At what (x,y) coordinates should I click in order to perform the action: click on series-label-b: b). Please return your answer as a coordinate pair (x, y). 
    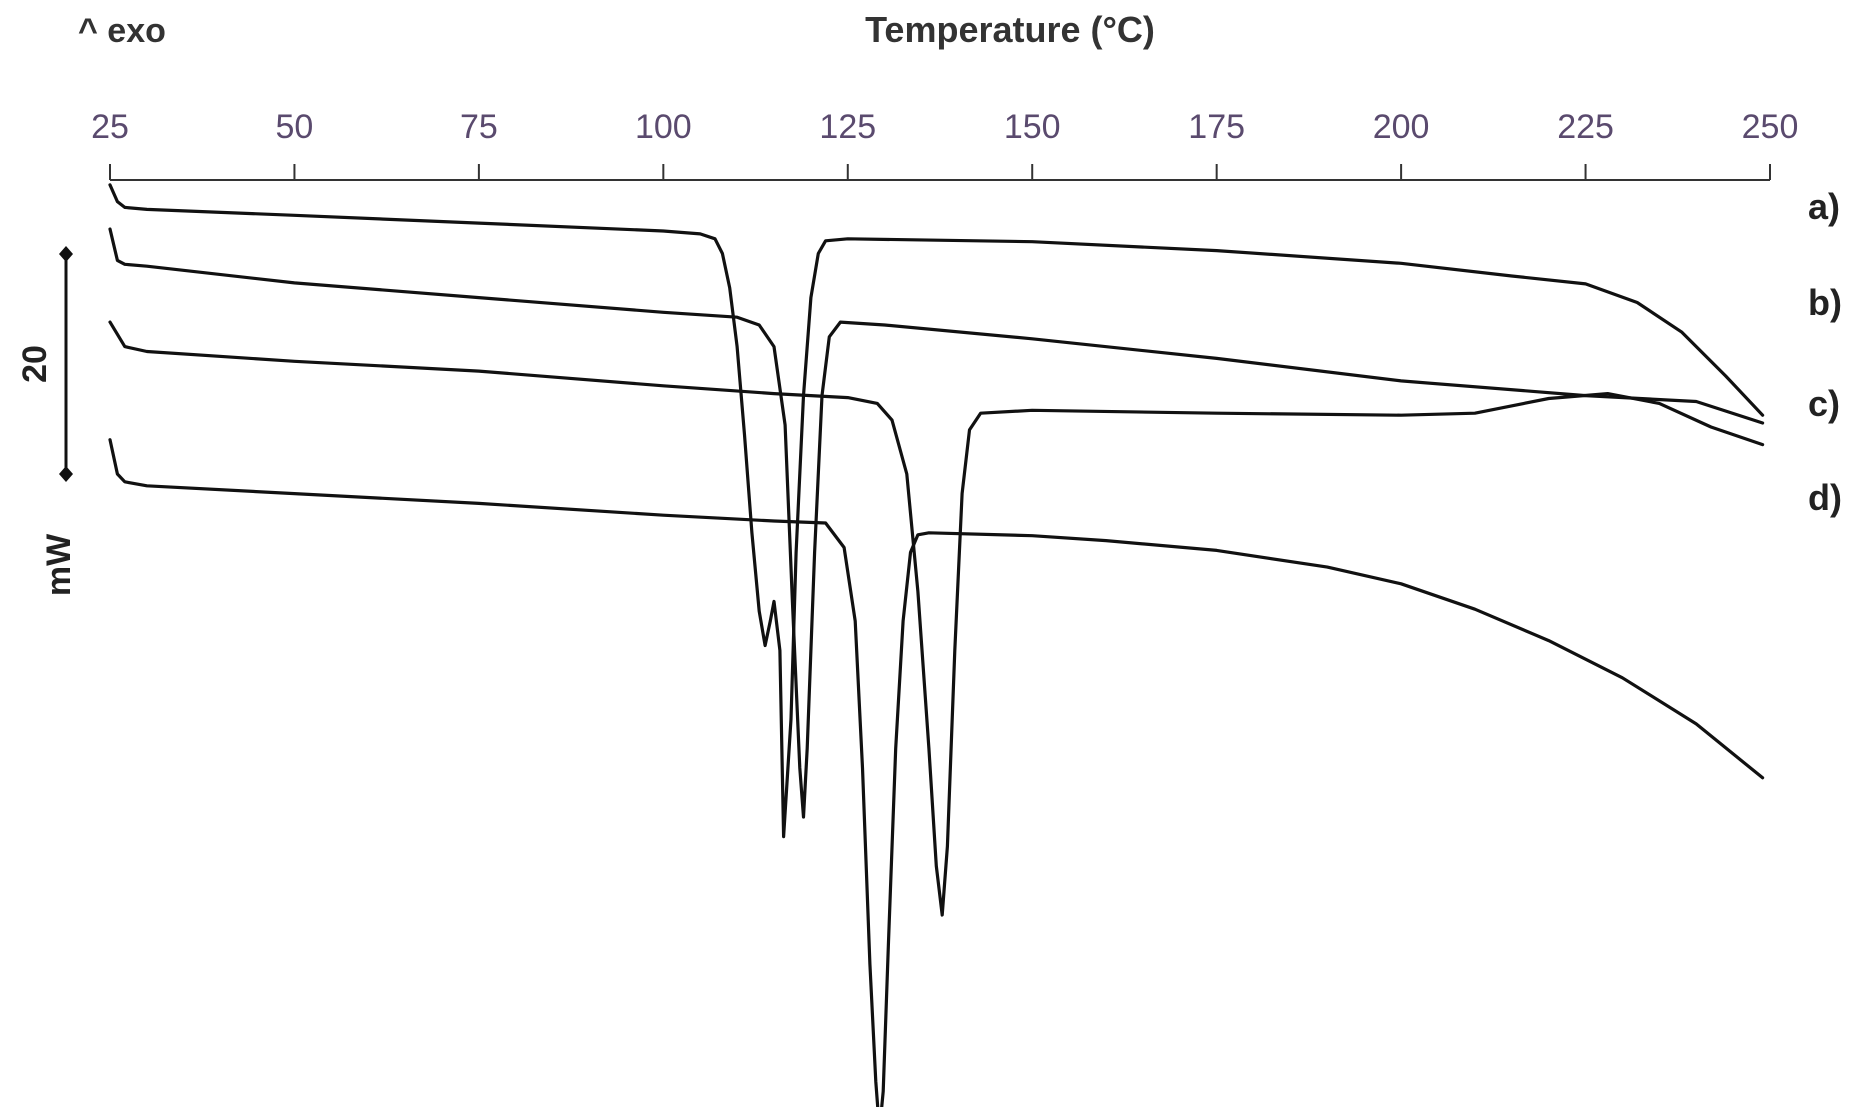
    Looking at the image, I should click on (1825, 302).